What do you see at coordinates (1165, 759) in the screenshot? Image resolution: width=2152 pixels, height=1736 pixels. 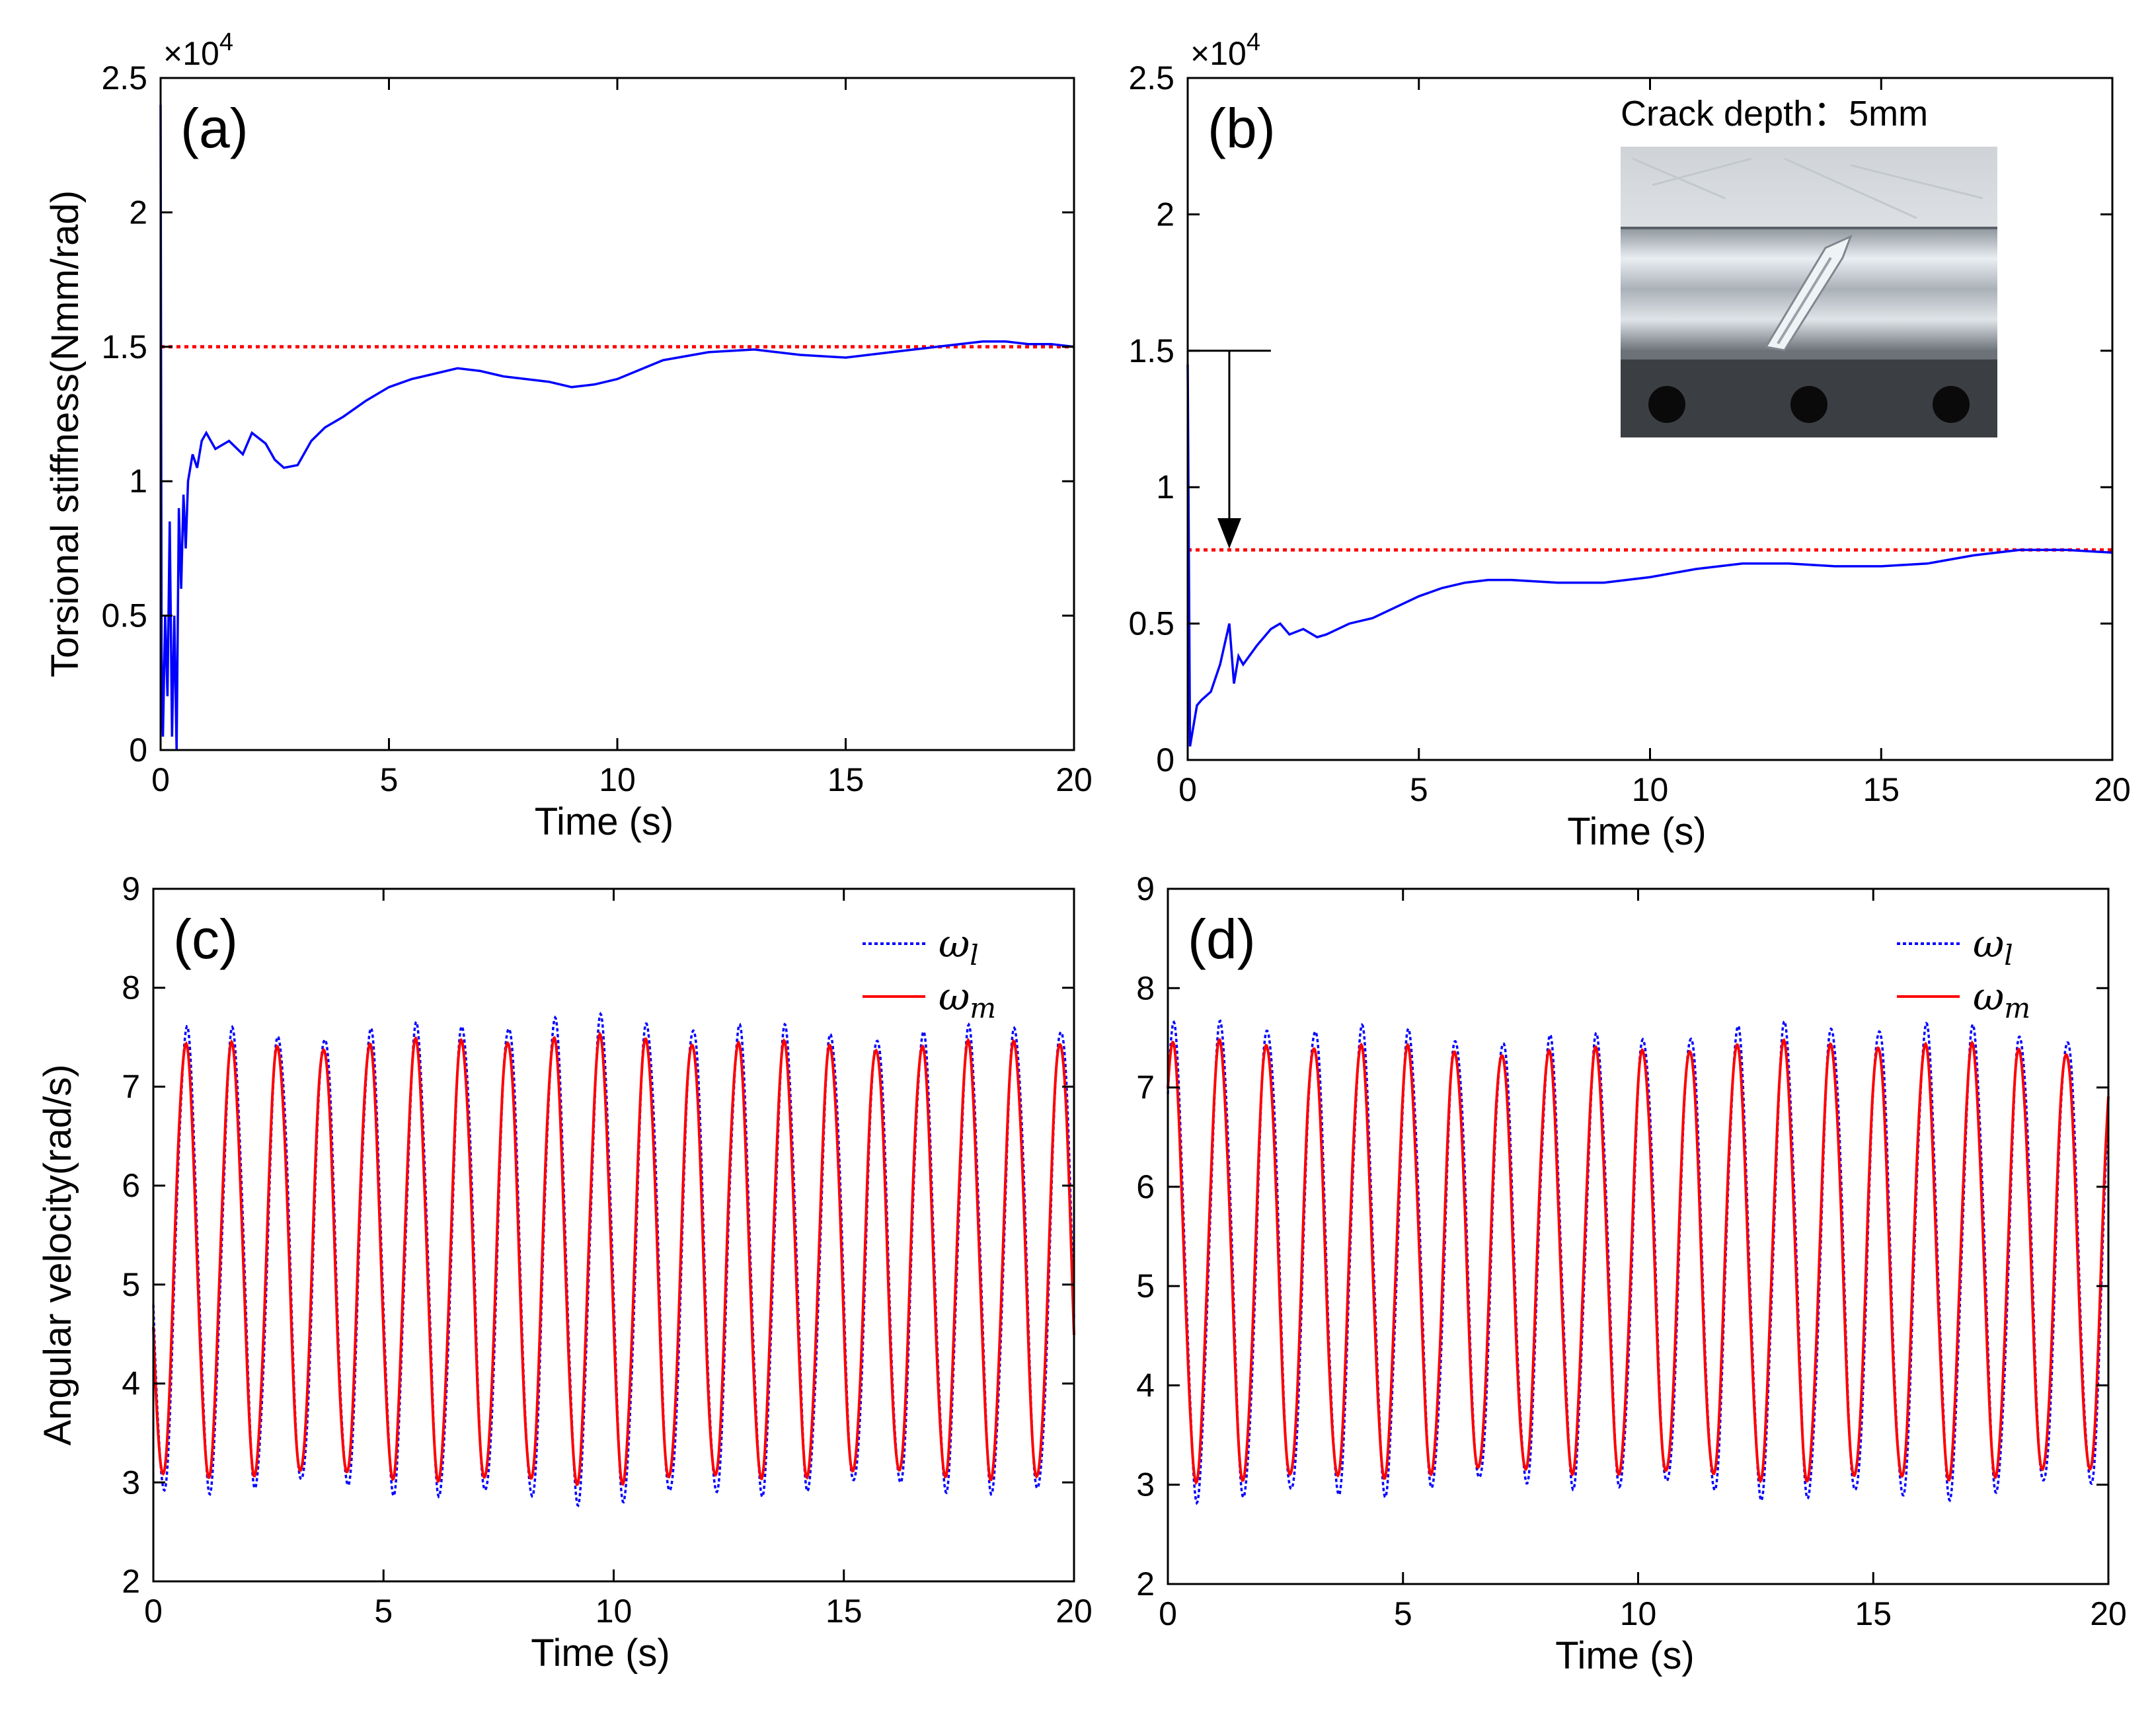 I see `panel-b-ytick-label: 0` at bounding box center [1165, 759].